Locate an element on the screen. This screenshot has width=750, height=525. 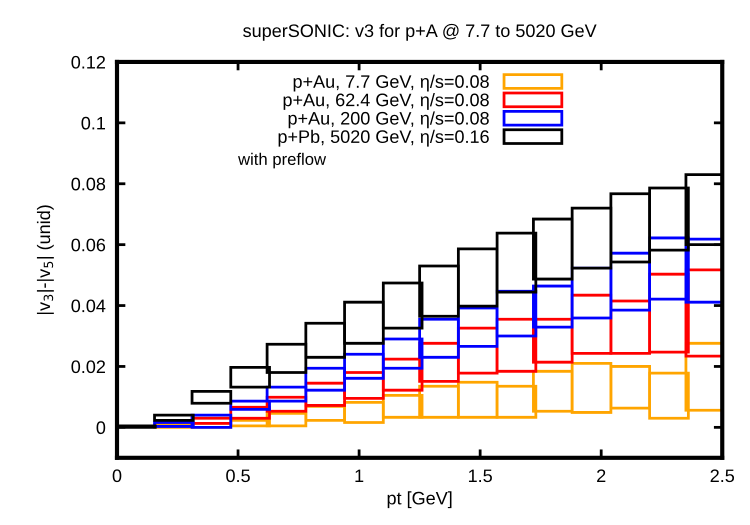
legend-label: p+Au, 200 GeV, η/s=0.08 is located at coordinates (388, 119).